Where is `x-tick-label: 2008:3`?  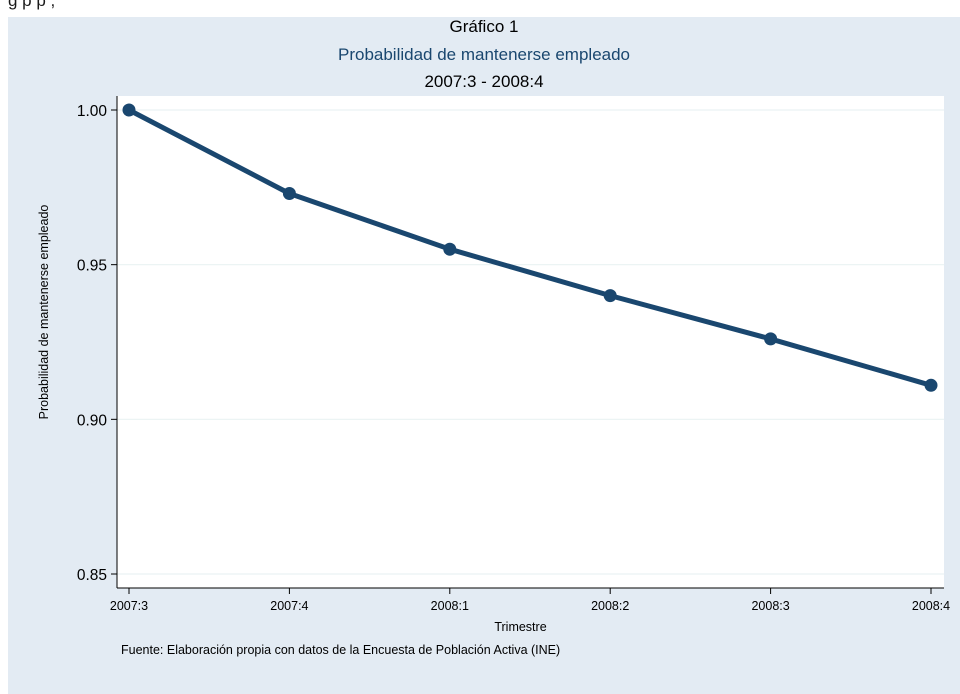 x-tick-label: 2008:3 is located at coordinates (770, 606).